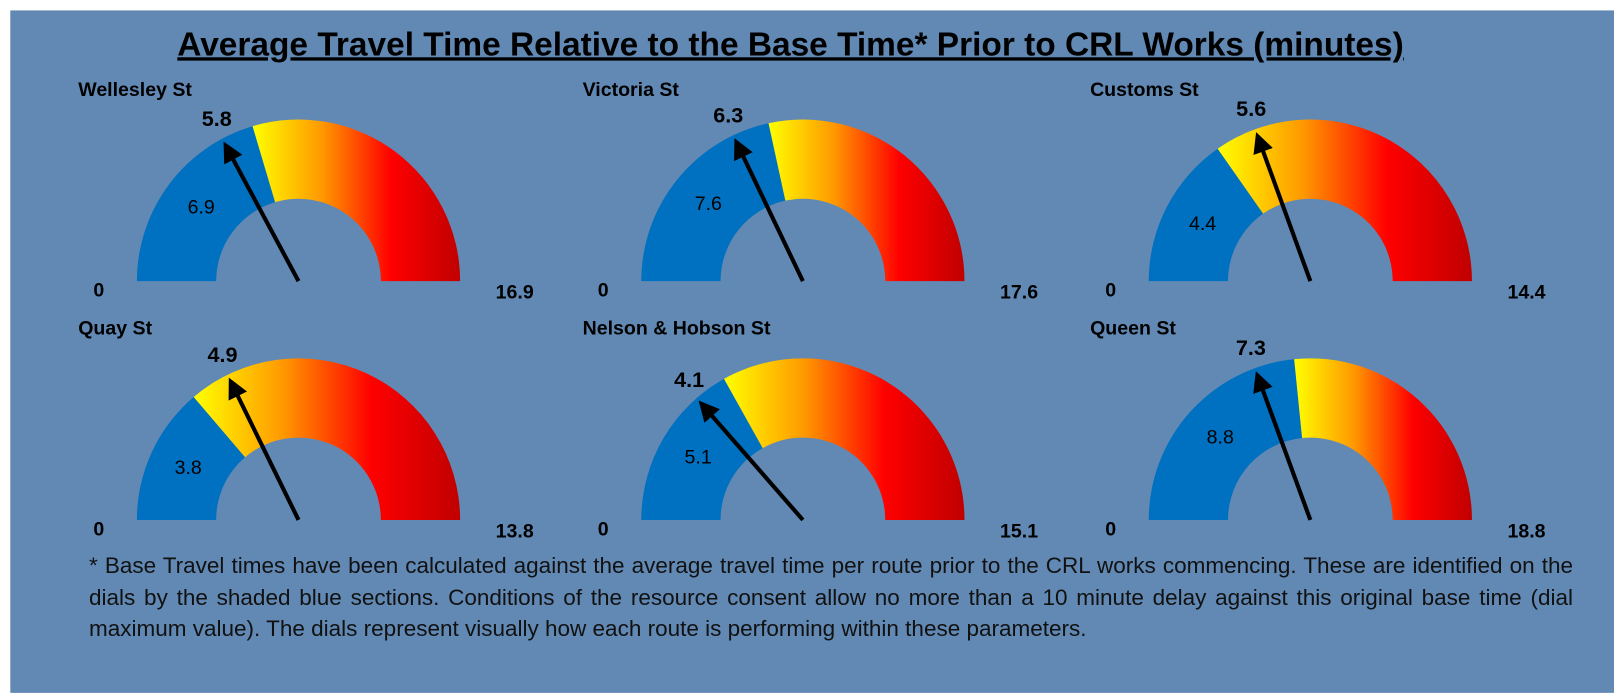 This screenshot has height=693, width=1614. I want to click on value-label: 5.8, so click(217, 118).